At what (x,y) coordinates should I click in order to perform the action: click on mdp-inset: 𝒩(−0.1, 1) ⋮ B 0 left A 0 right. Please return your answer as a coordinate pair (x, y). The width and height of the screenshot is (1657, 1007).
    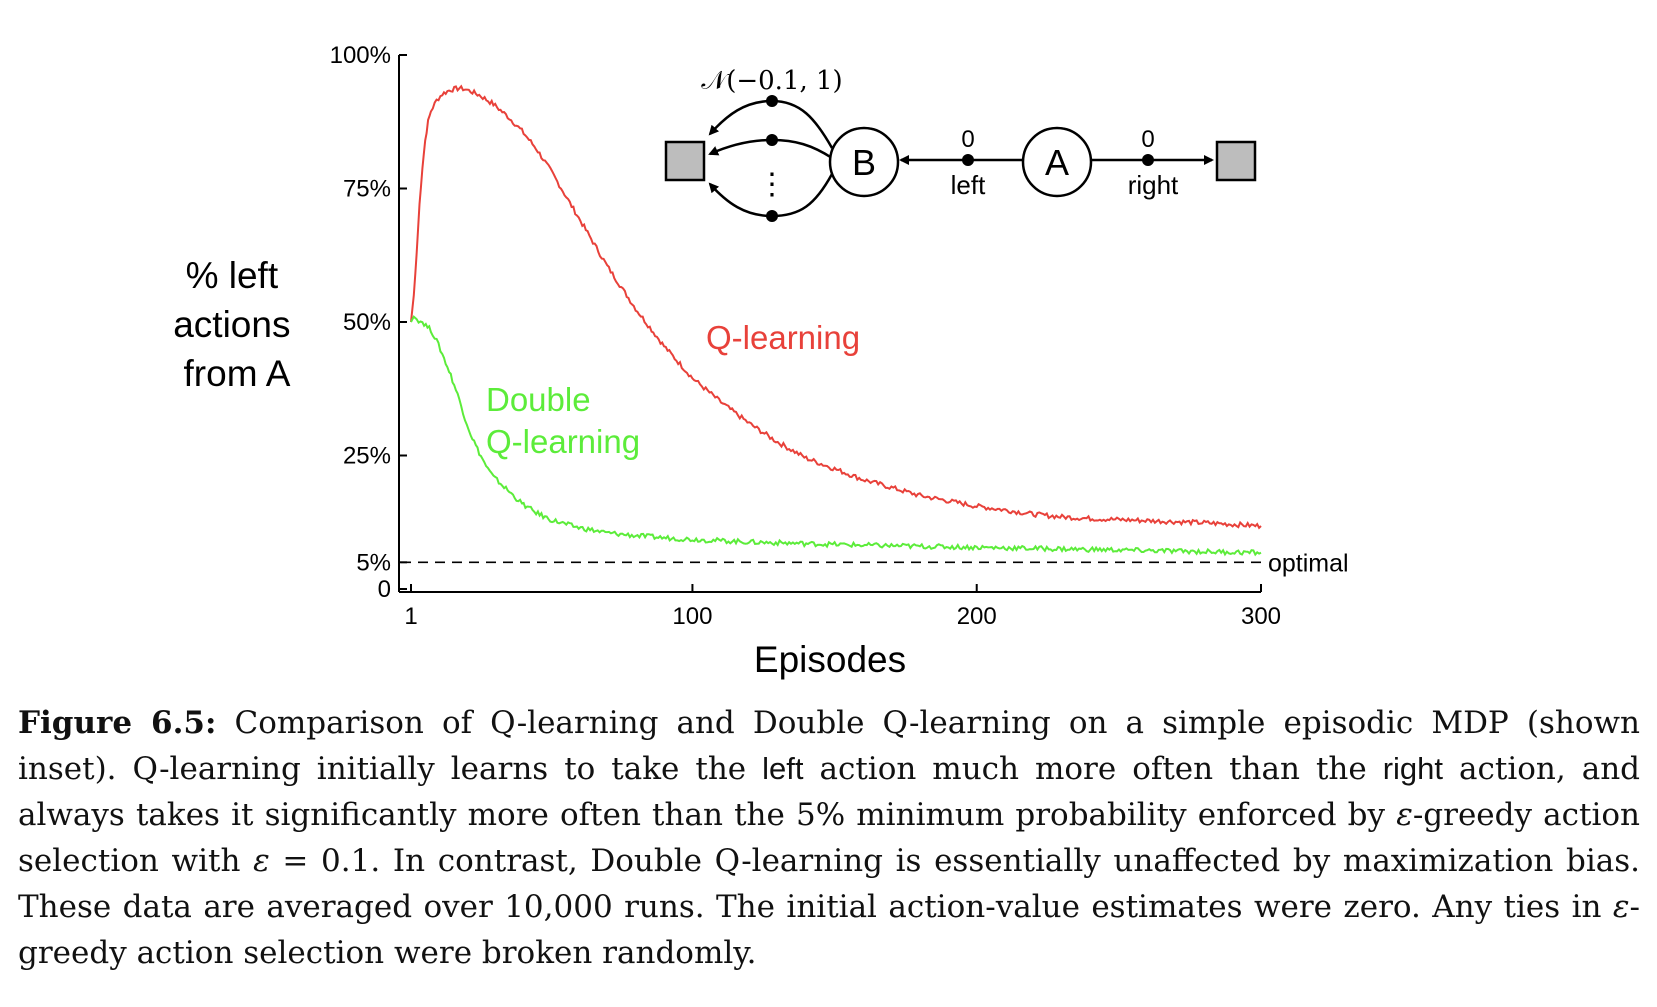
    Looking at the image, I should click on (960, 144).